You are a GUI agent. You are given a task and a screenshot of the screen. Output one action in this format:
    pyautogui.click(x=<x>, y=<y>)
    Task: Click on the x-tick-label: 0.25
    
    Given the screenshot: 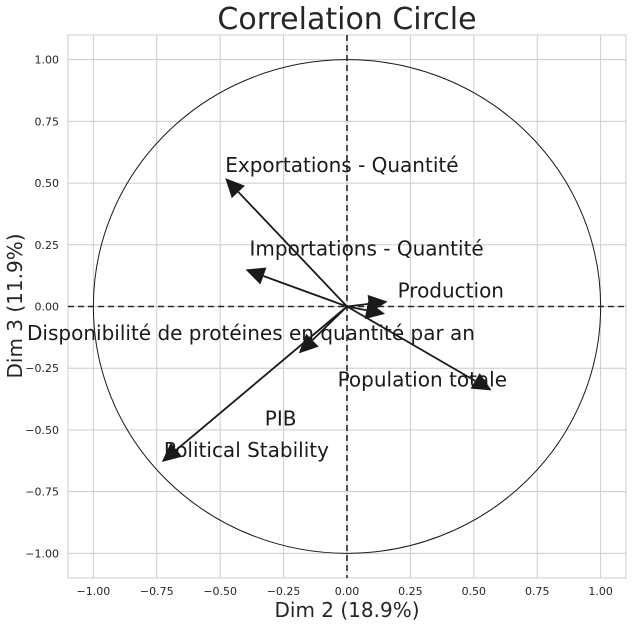 What is the action you would take?
    pyautogui.click(x=410, y=591)
    